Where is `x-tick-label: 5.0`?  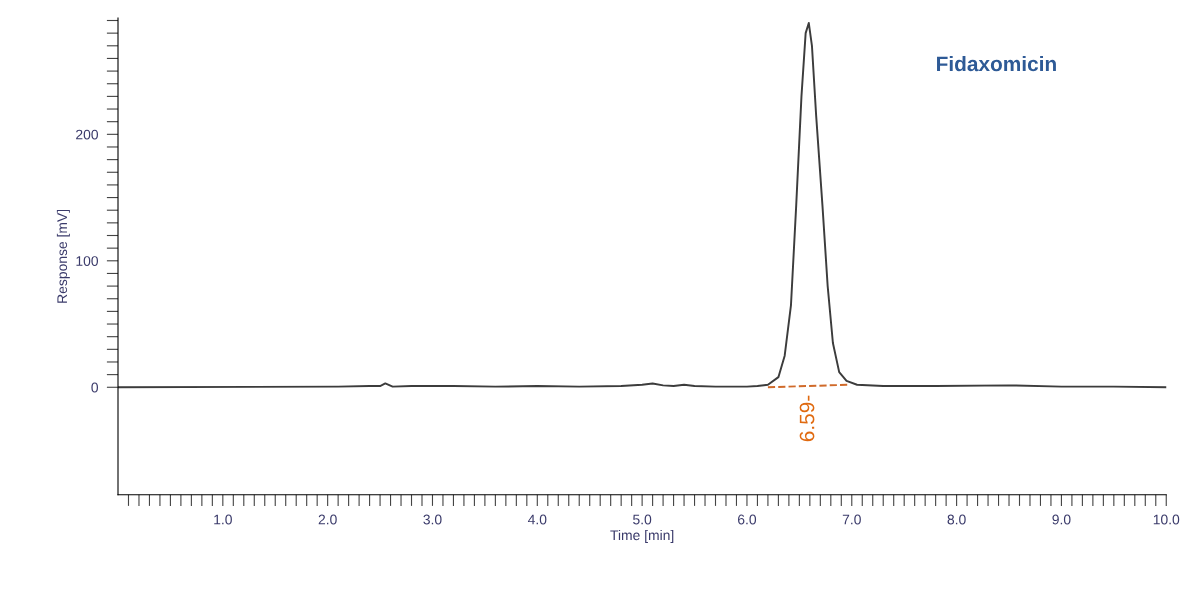 x-tick-label: 5.0 is located at coordinates (642, 519).